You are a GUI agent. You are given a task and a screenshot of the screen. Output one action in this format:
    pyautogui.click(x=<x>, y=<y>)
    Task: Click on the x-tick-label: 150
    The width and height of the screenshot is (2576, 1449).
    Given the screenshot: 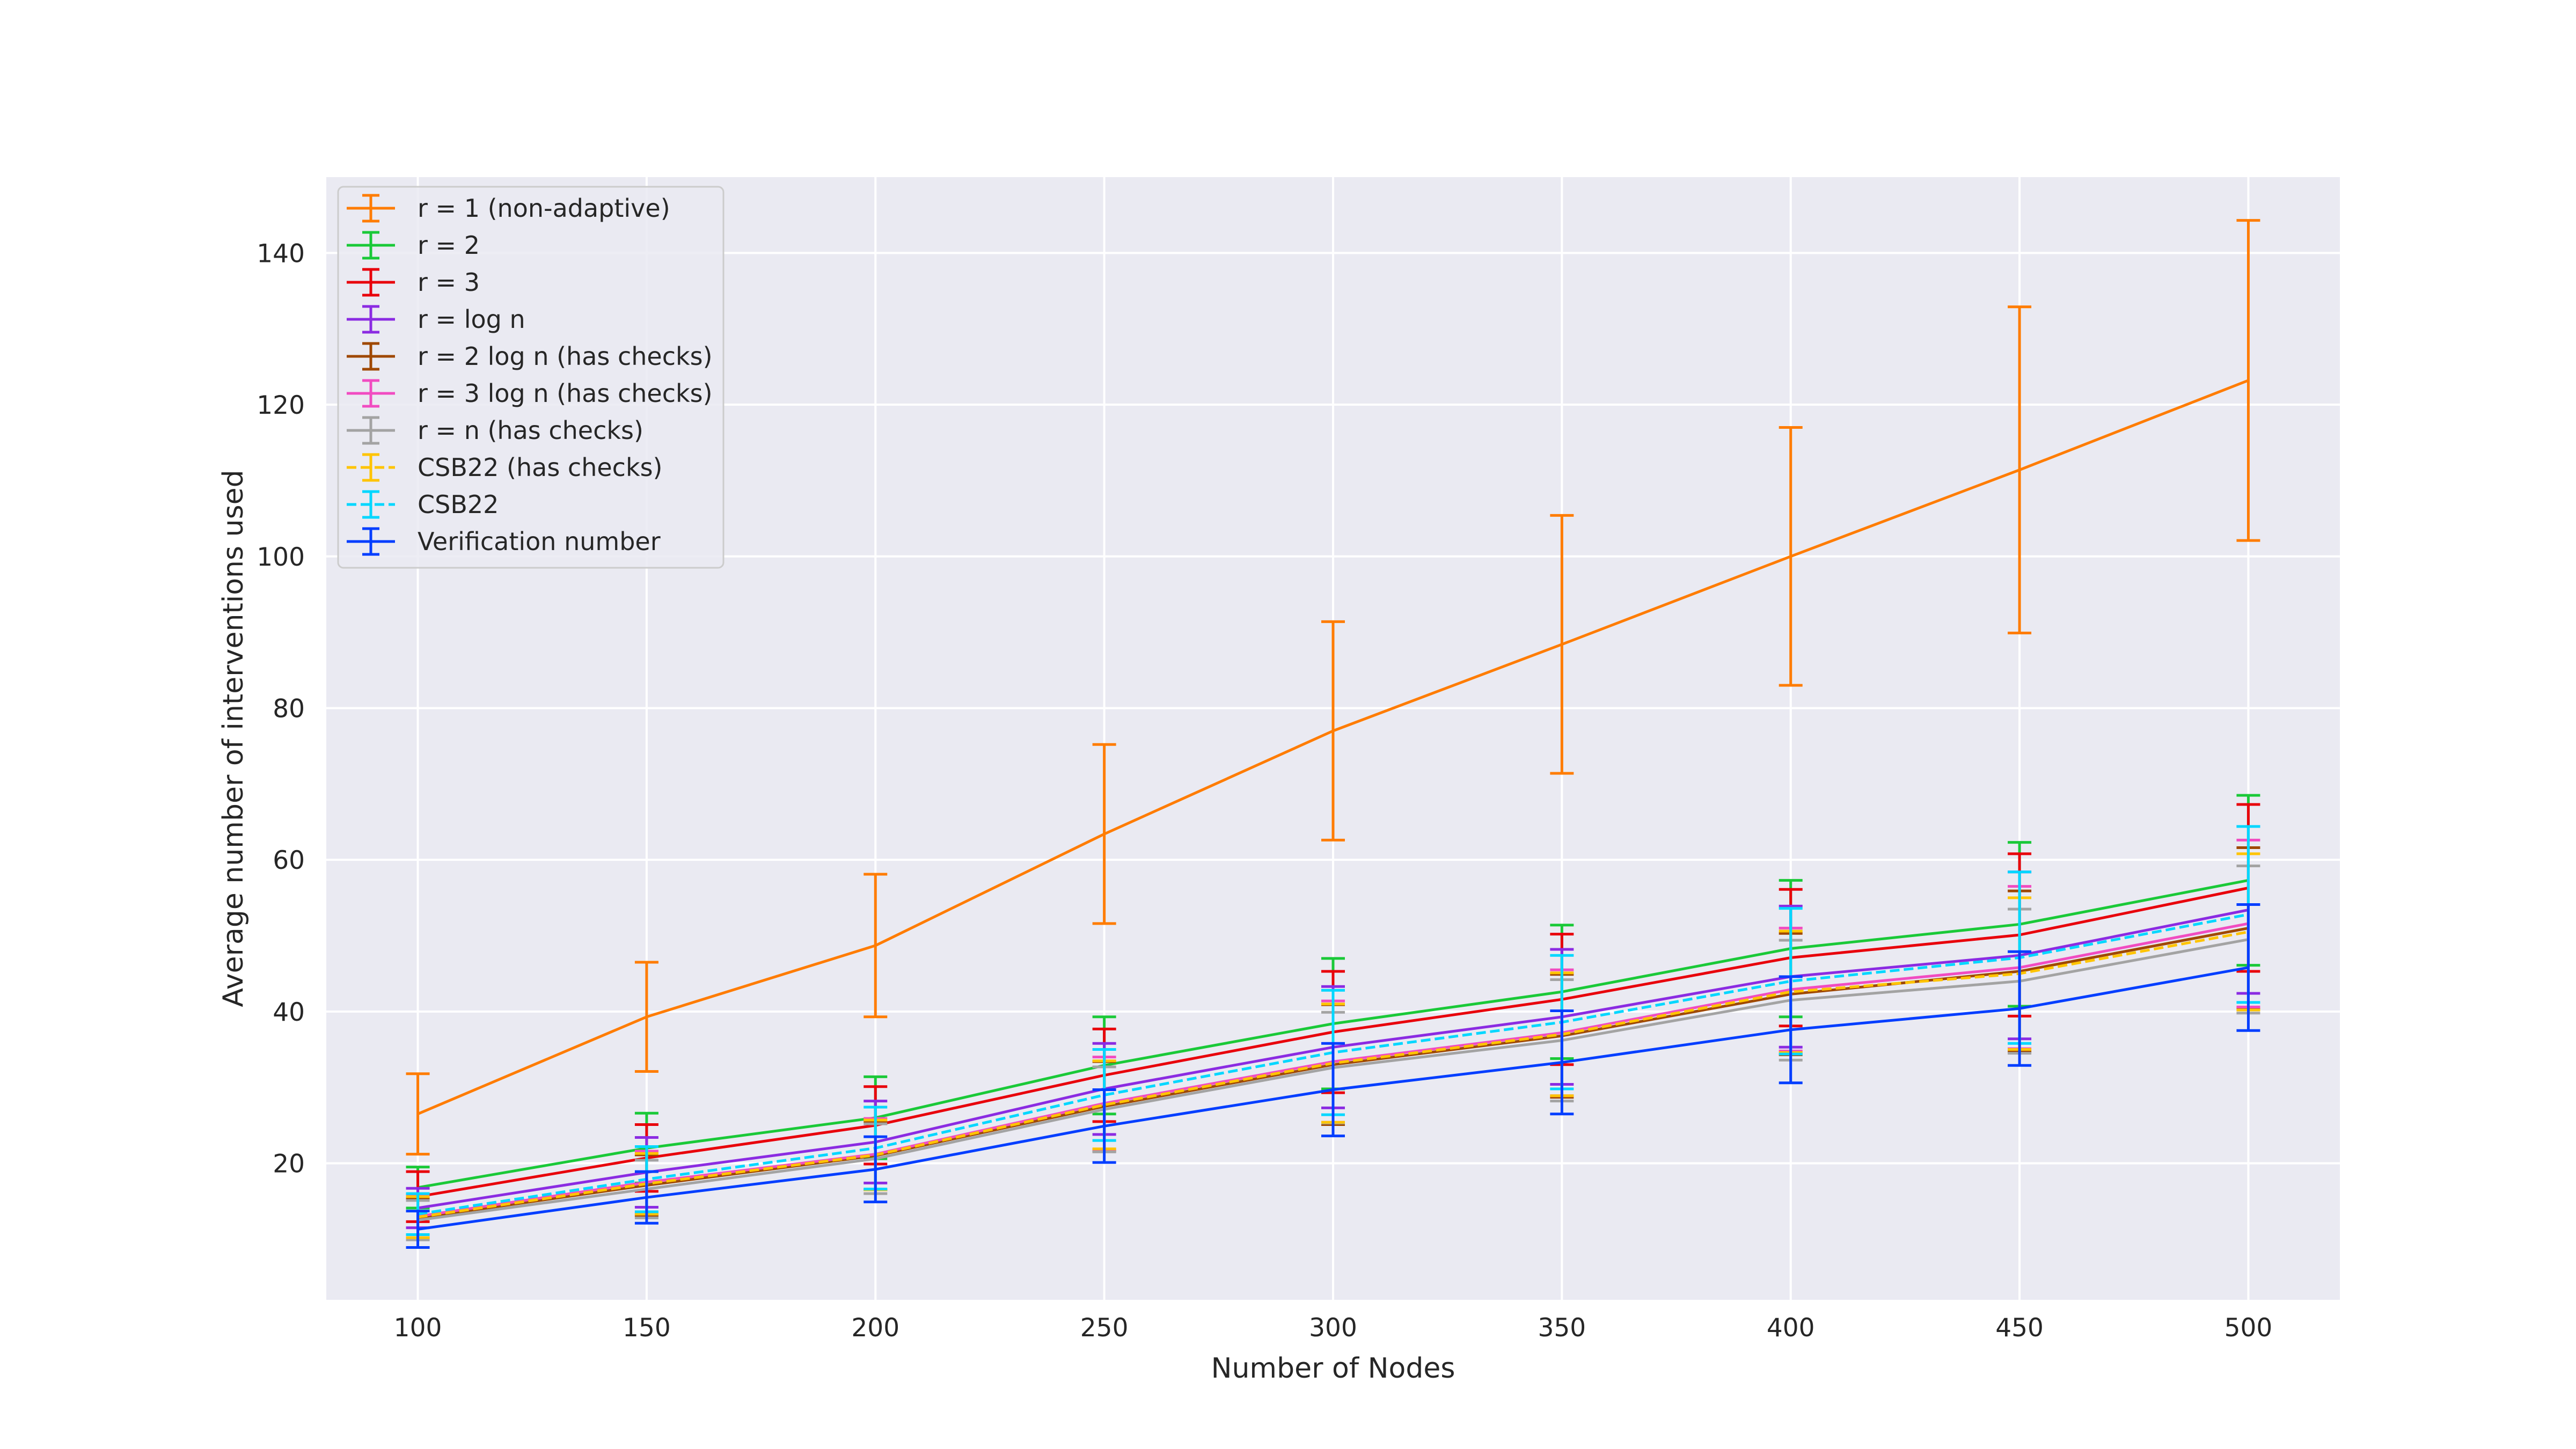 What is the action you would take?
    pyautogui.click(x=647, y=1328)
    